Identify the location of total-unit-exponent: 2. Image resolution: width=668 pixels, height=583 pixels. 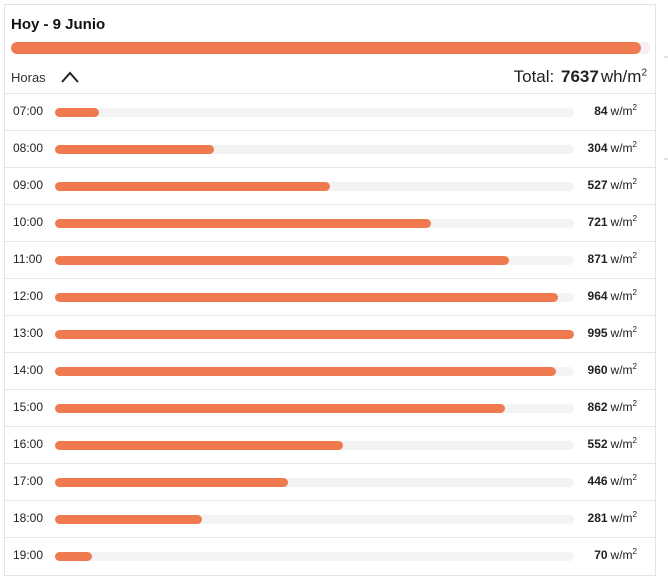
(644, 73).